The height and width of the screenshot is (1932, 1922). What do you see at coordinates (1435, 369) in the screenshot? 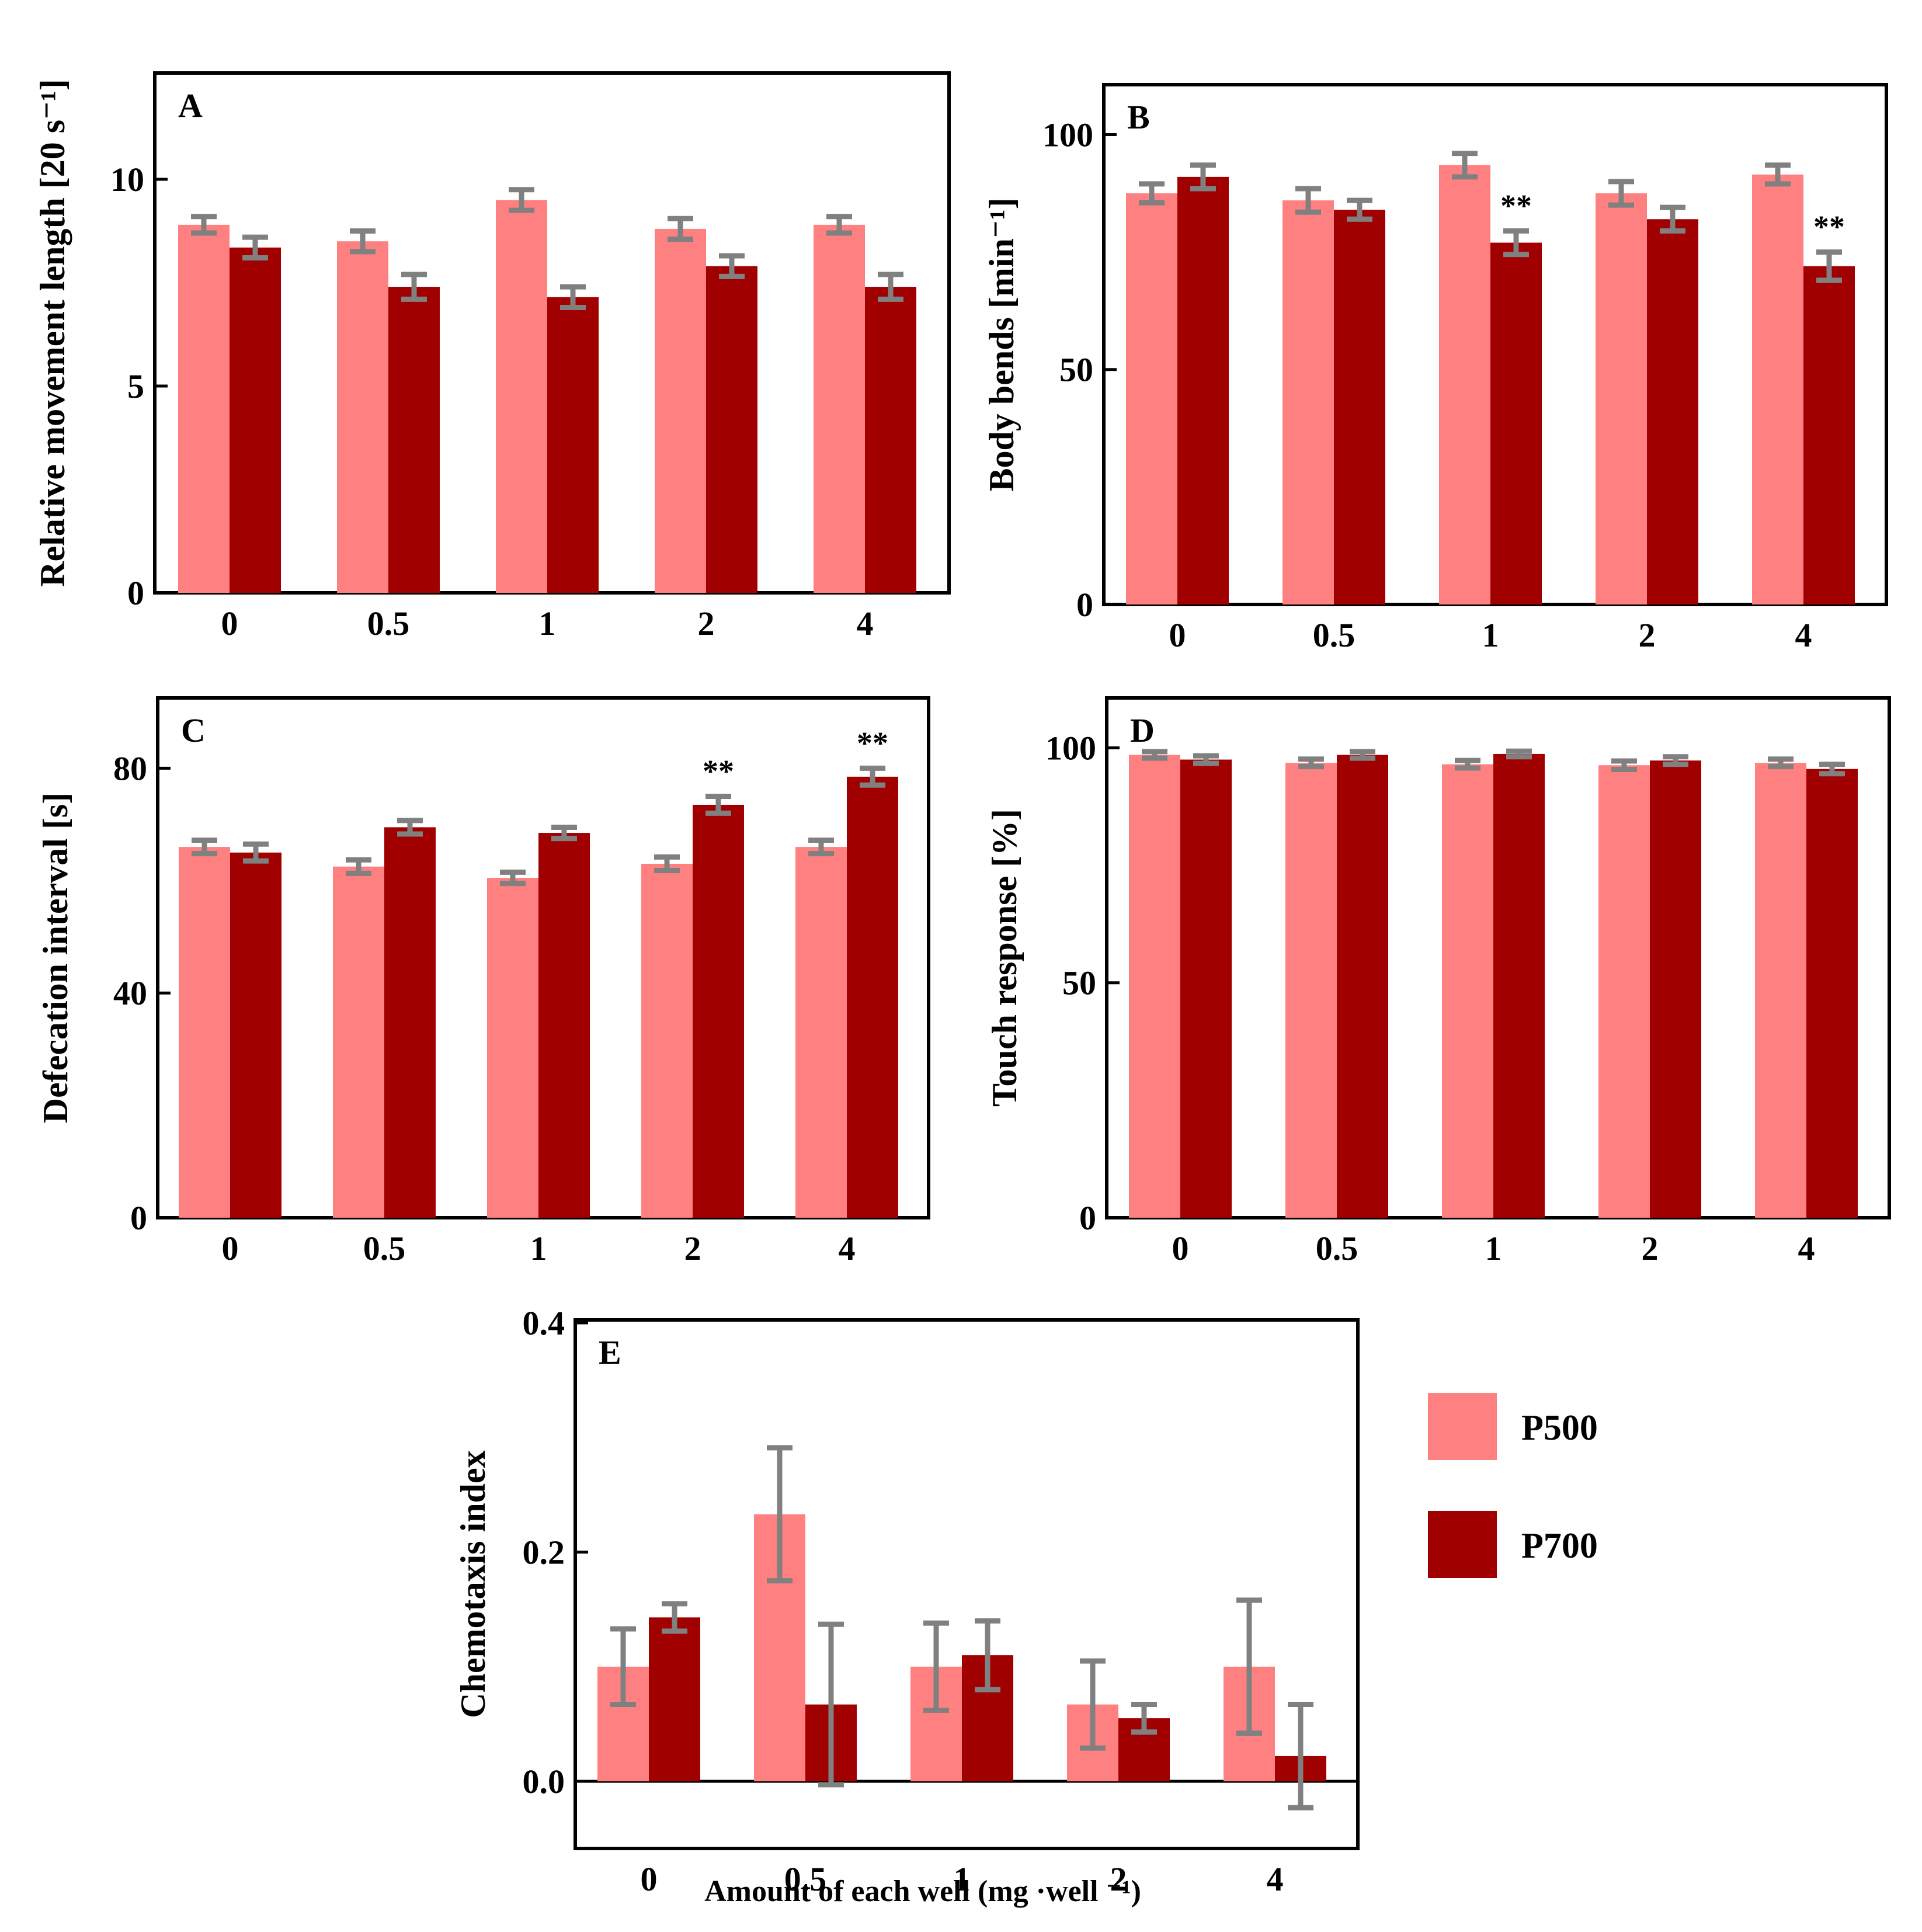
I see `panel-b: 0 50 100 Body bends [min⁻¹] B 0 0.5 ** 1 2 ** 4` at bounding box center [1435, 369].